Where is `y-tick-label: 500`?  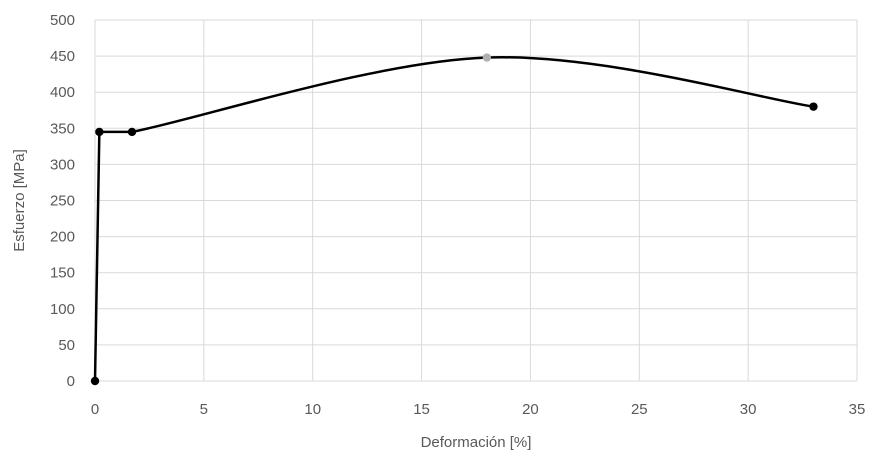
y-tick-label: 500 is located at coordinates (62, 20).